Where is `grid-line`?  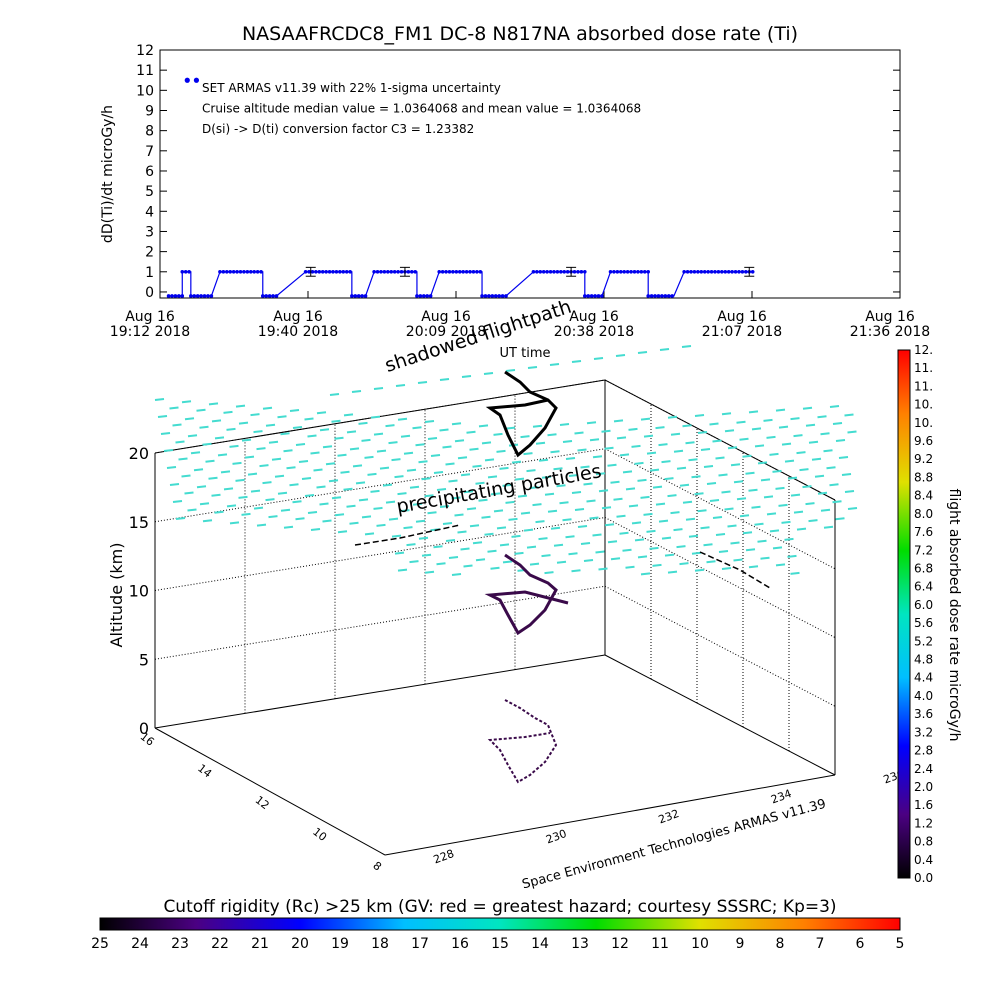
grid-line is located at coordinates (720, 646).